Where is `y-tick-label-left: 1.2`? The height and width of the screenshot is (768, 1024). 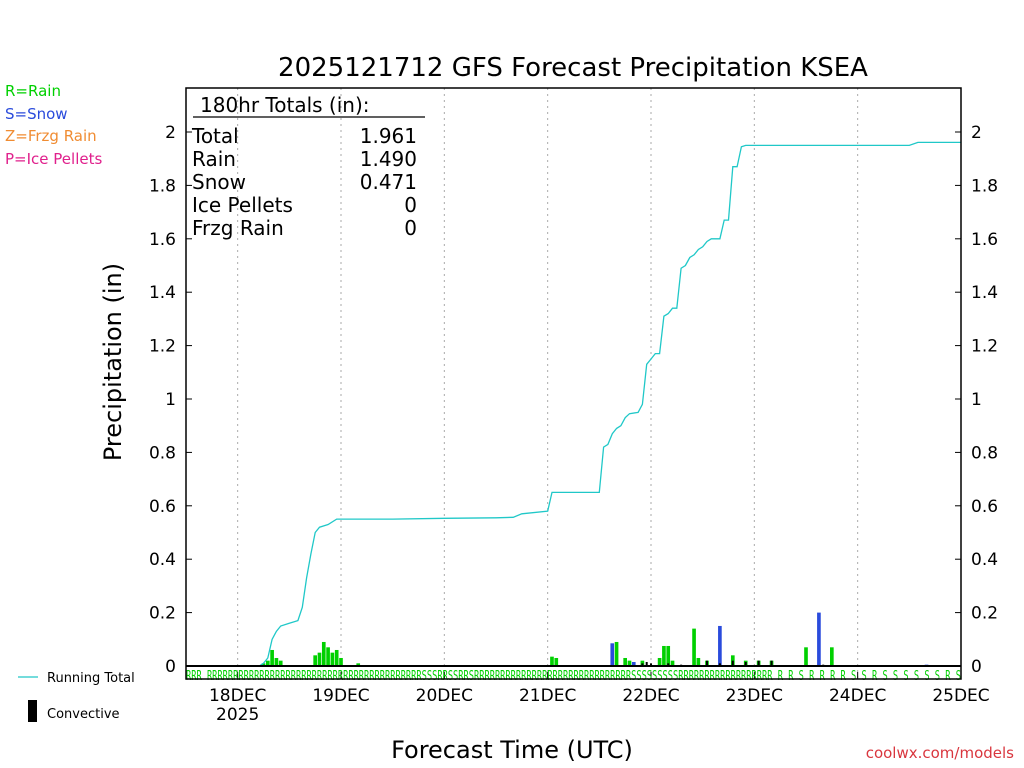 y-tick-label-left: 1.2 is located at coordinates (162, 347).